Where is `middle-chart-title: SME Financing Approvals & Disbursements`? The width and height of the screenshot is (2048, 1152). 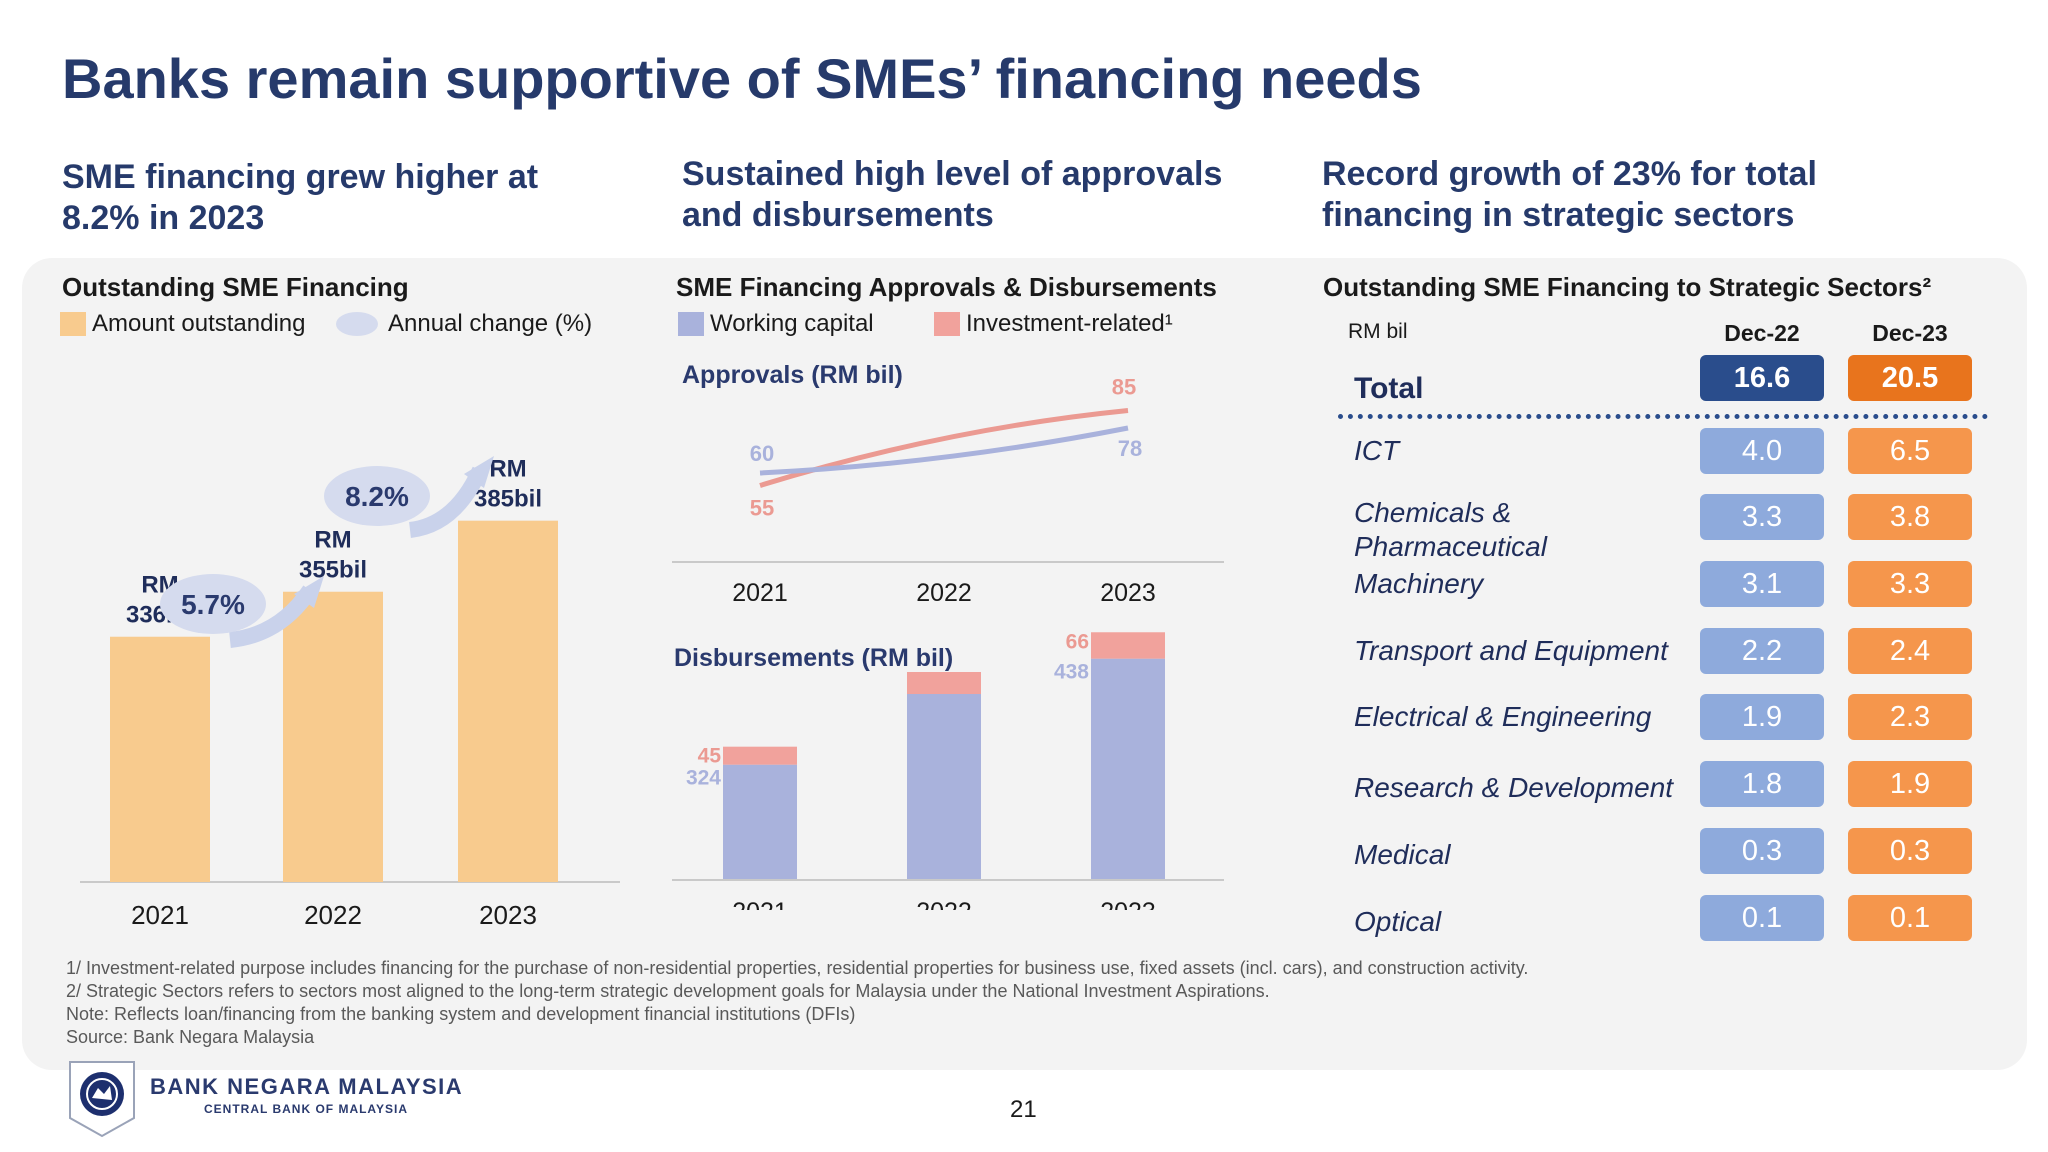 middle-chart-title: SME Financing Approvals & Disbursements is located at coordinates (946, 287).